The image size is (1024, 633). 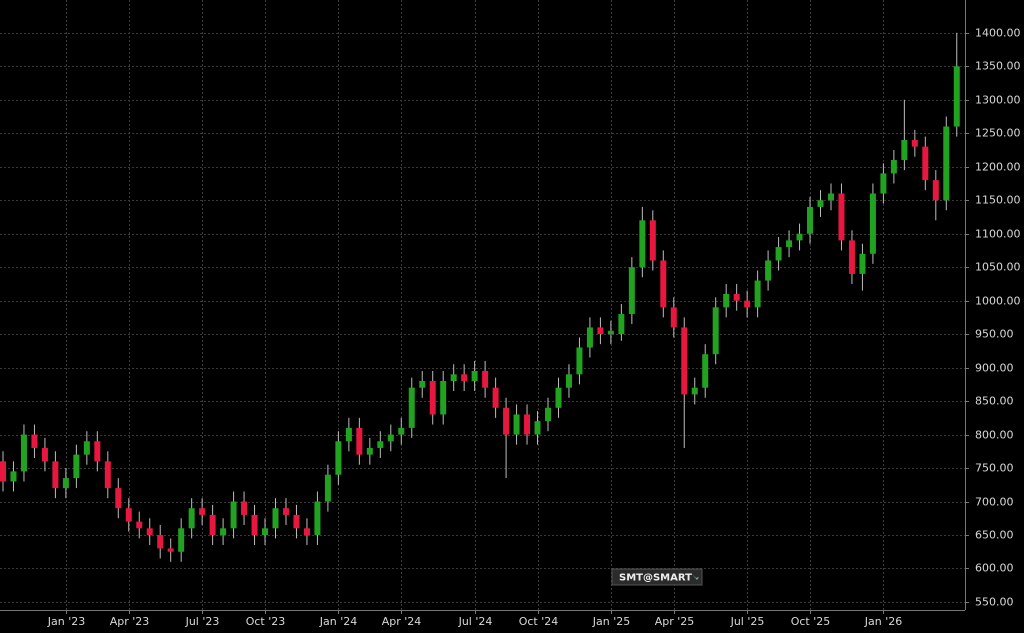 What do you see at coordinates (994, 435) in the screenshot?
I see `y-tick-label: 800.00` at bounding box center [994, 435].